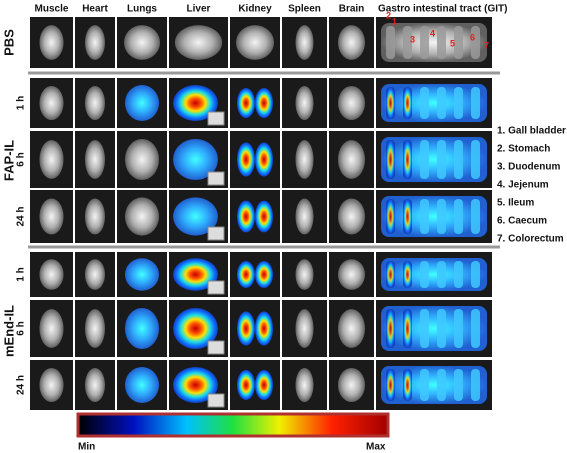 This screenshot has width=567, height=453. What do you see at coordinates (352, 9) in the screenshot?
I see `column-header: Brain` at bounding box center [352, 9].